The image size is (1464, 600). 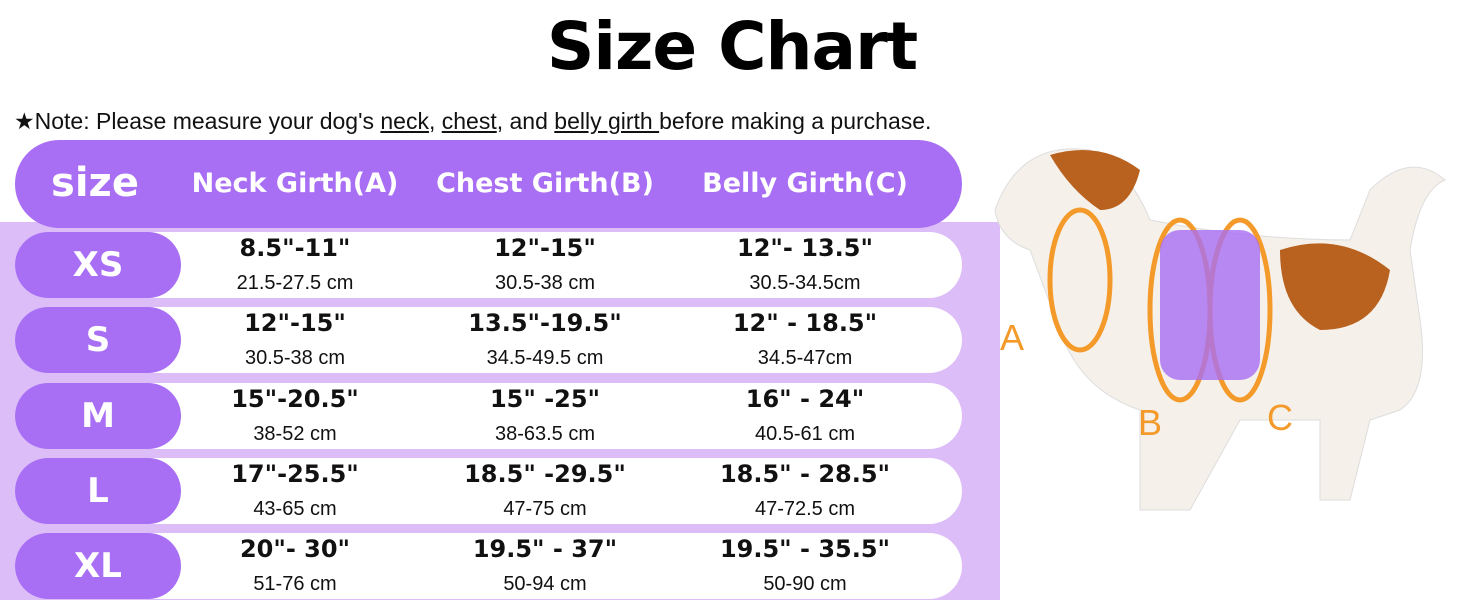 I want to click on cm-value: 43-65 cm, so click(x=295, y=509).